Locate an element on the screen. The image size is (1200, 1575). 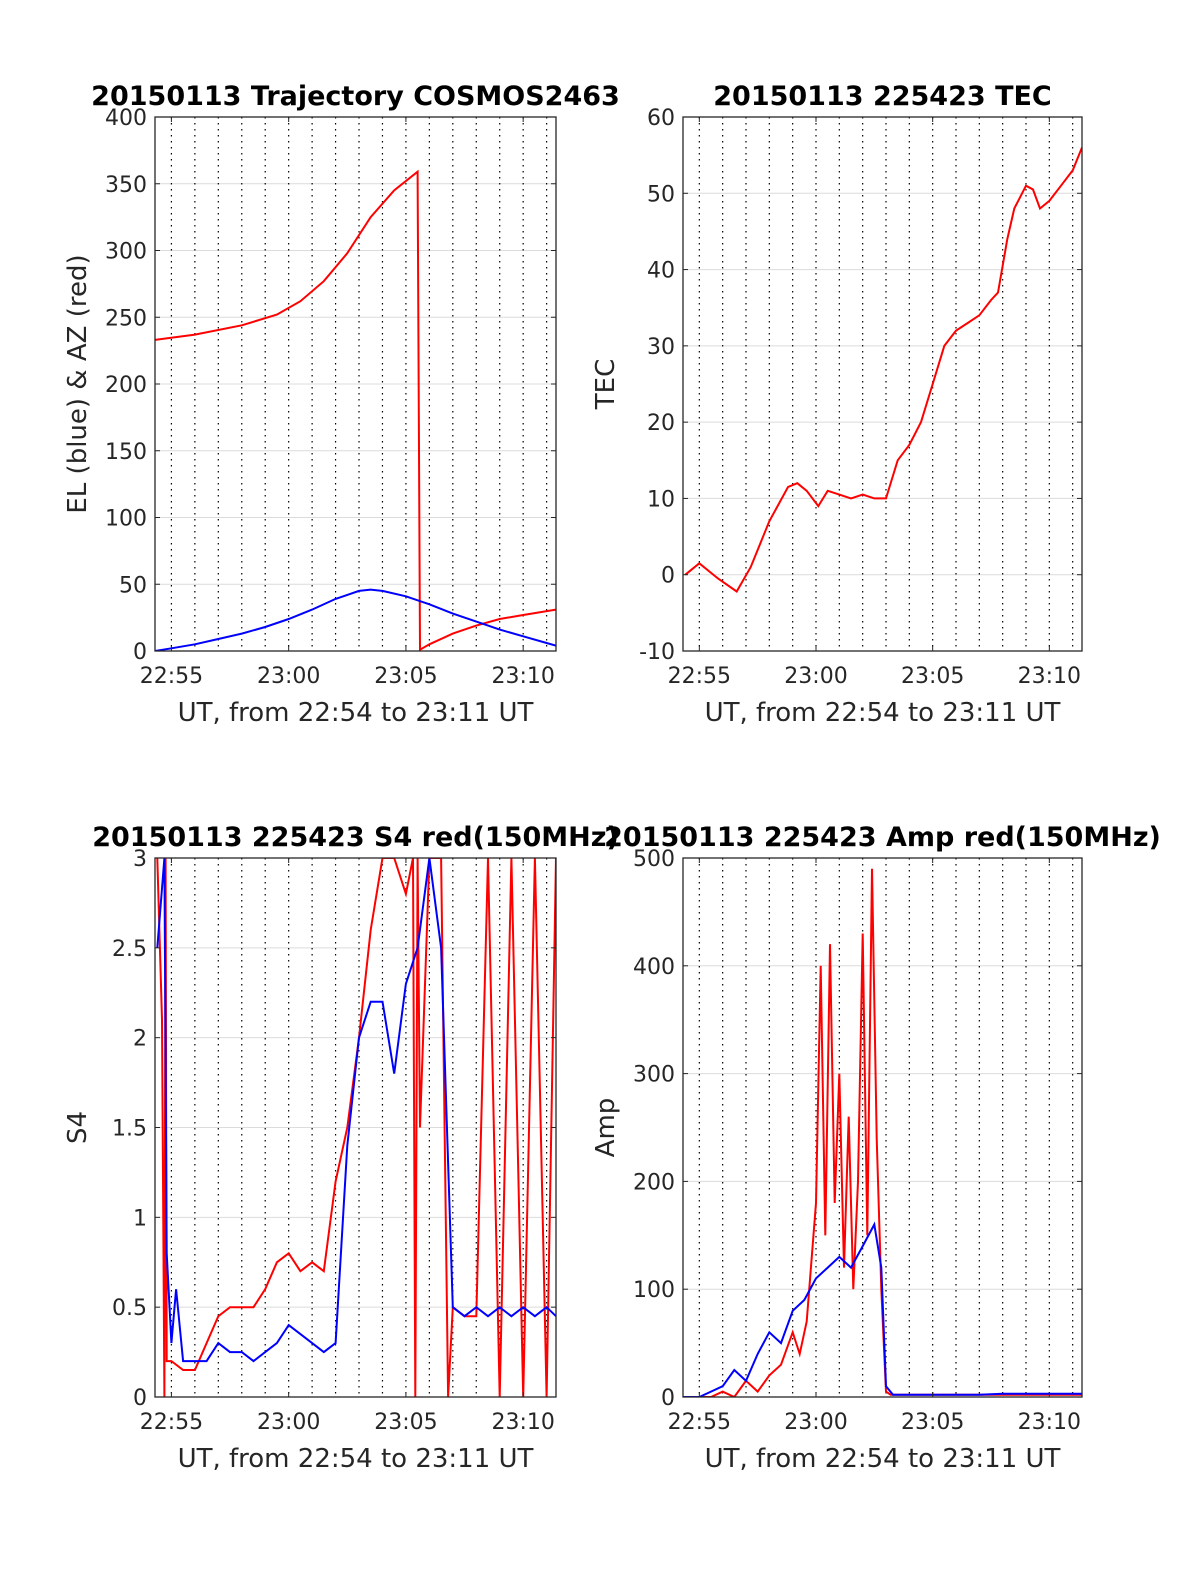
y-tick-label: 250 is located at coordinates (126, 318).